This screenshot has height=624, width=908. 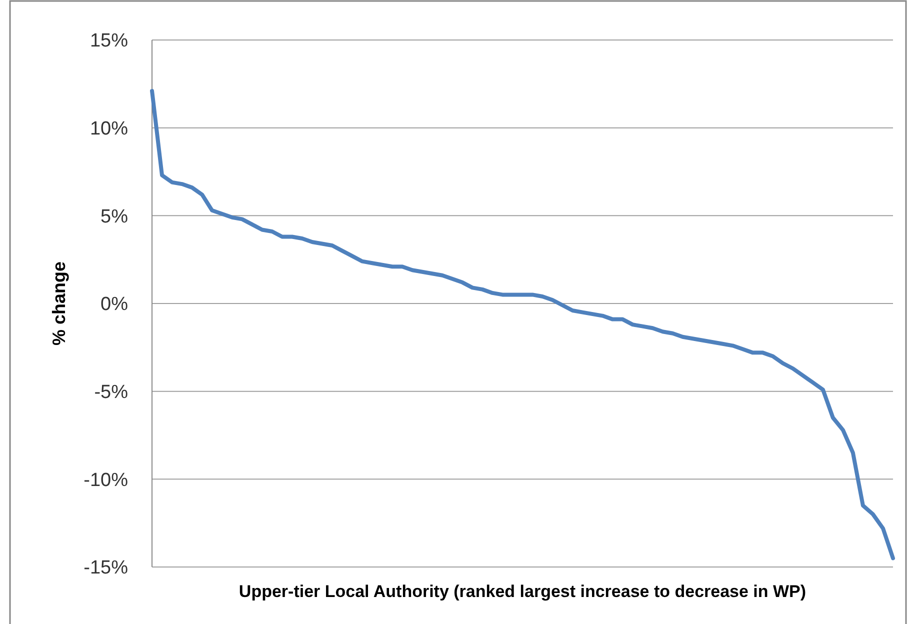 What do you see at coordinates (114, 305) in the screenshot?
I see `y-tick-label: 0%` at bounding box center [114, 305].